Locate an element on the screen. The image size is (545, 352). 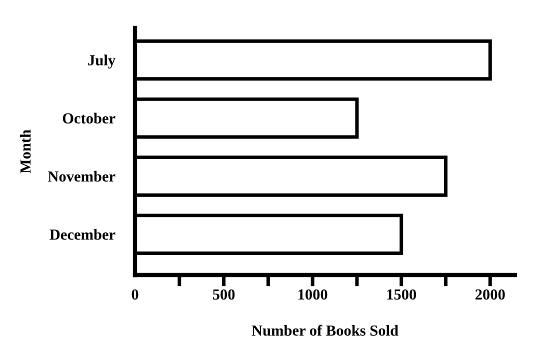
x-tick-label: 1000 is located at coordinates (313, 294).